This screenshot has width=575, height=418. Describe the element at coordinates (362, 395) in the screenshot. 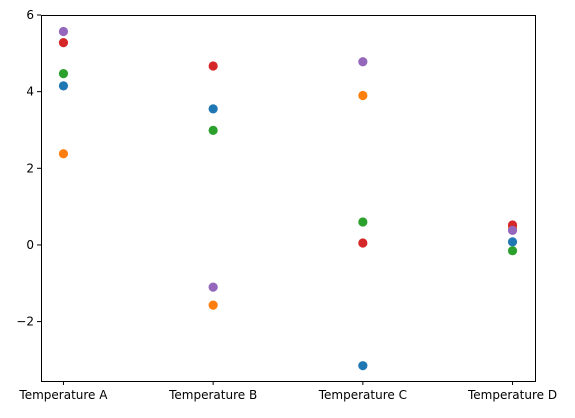

I see `x-tick-label: Temperature C` at that location.